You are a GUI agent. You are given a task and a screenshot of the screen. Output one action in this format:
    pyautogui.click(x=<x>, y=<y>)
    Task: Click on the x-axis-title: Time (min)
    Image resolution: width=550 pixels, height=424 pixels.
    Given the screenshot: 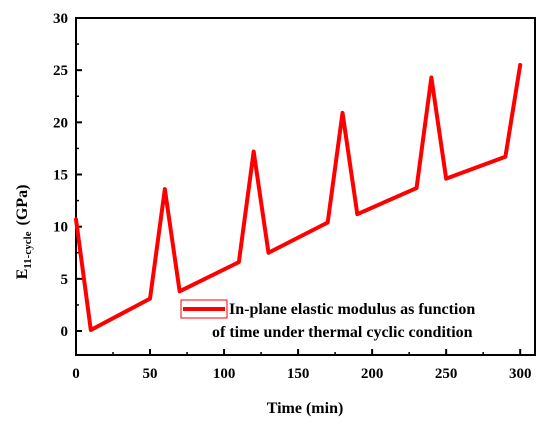 What is the action you would take?
    pyautogui.click(x=305, y=408)
    